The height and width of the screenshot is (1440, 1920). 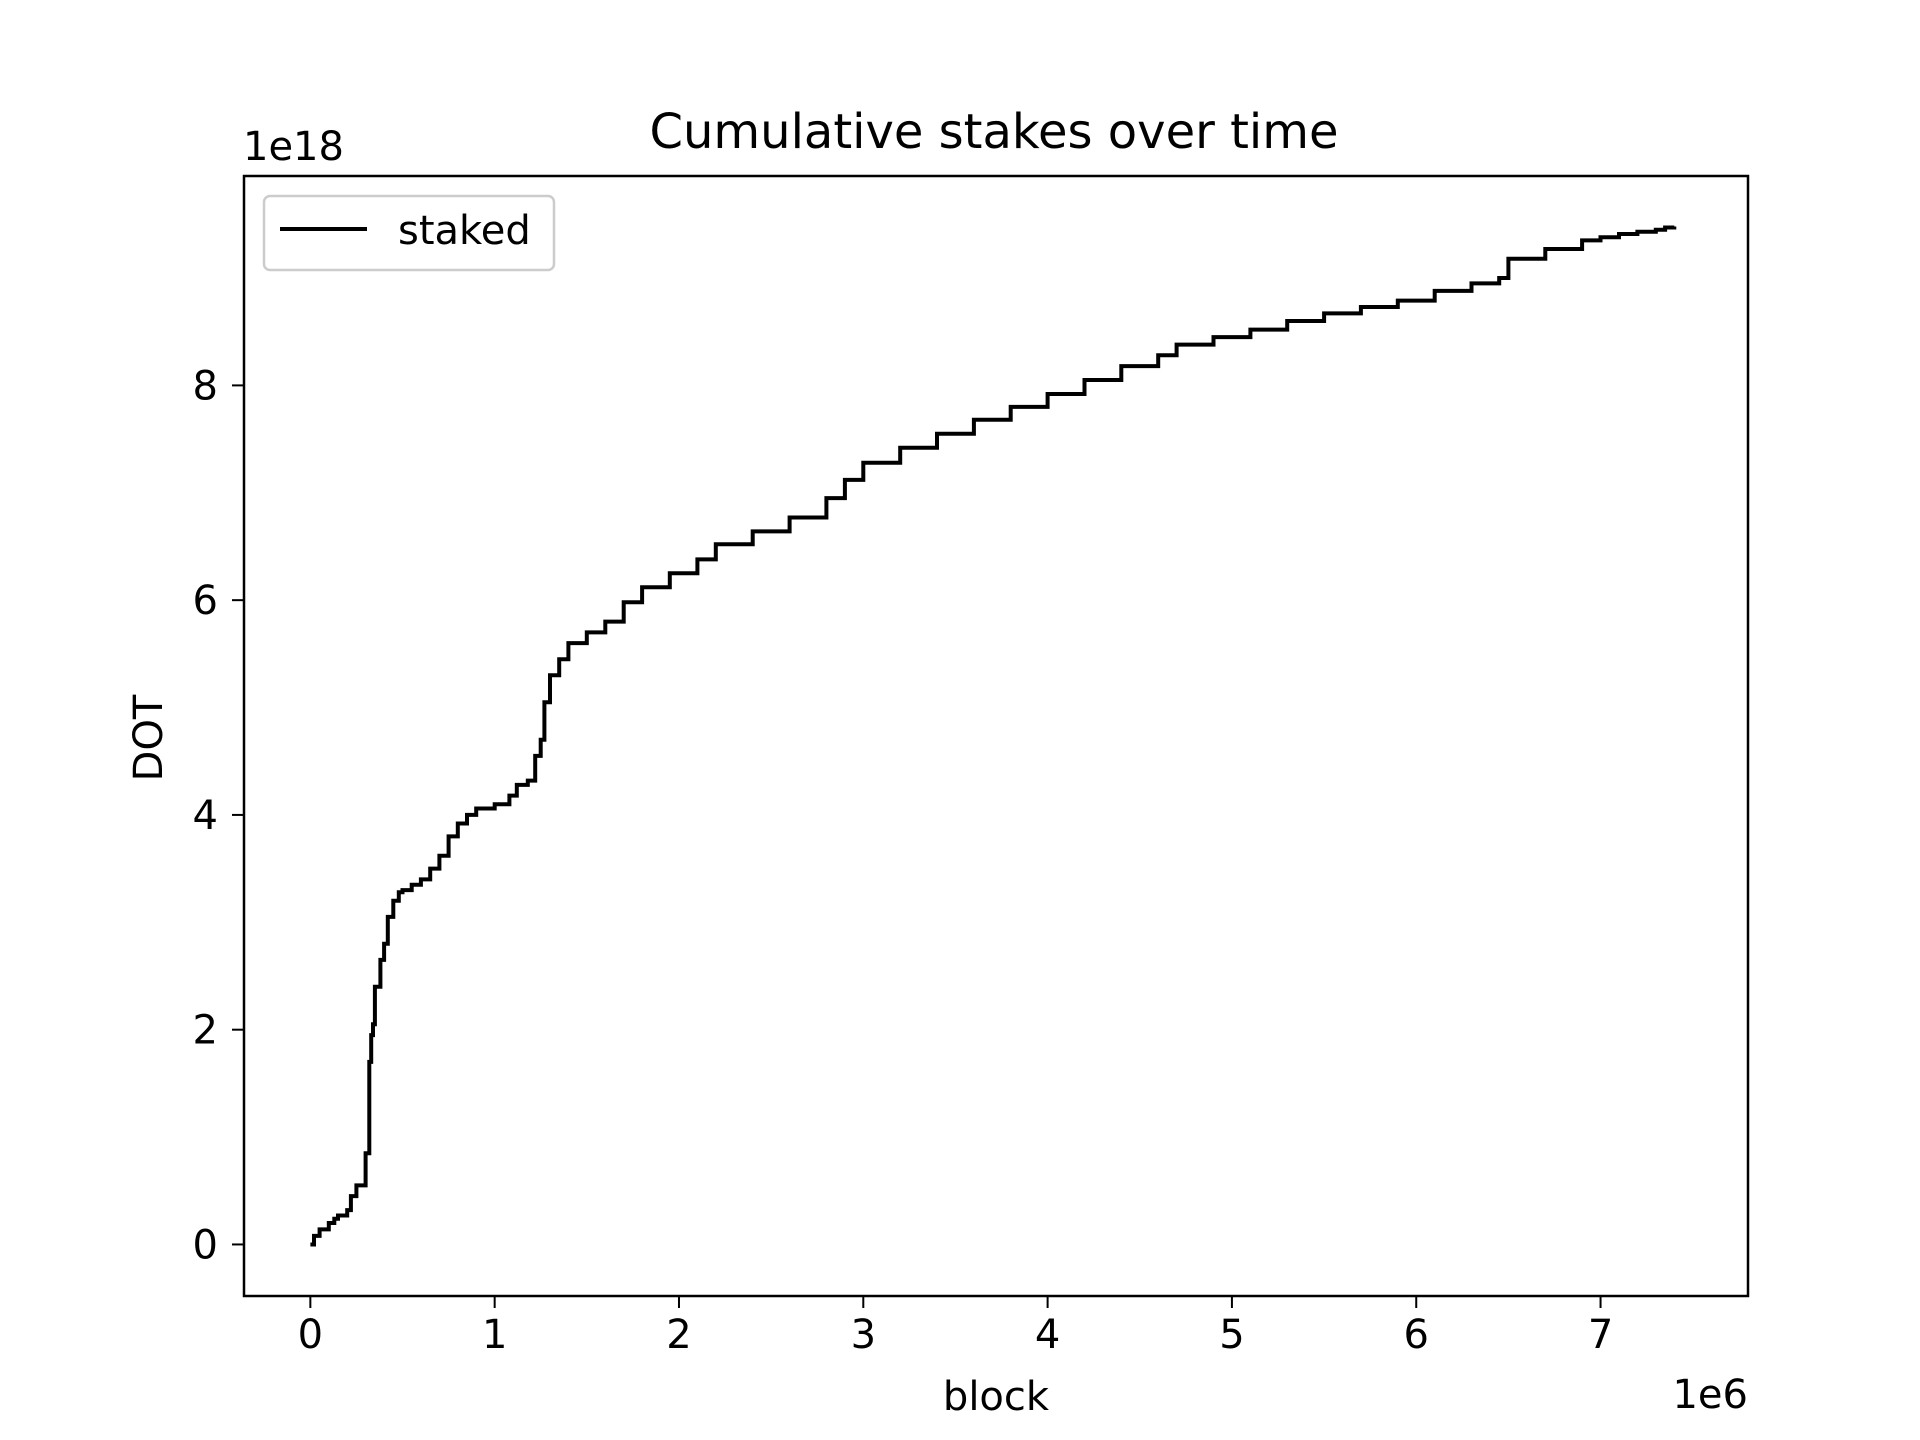 I want to click on y-tick-label: 4, so click(x=205, y=816).